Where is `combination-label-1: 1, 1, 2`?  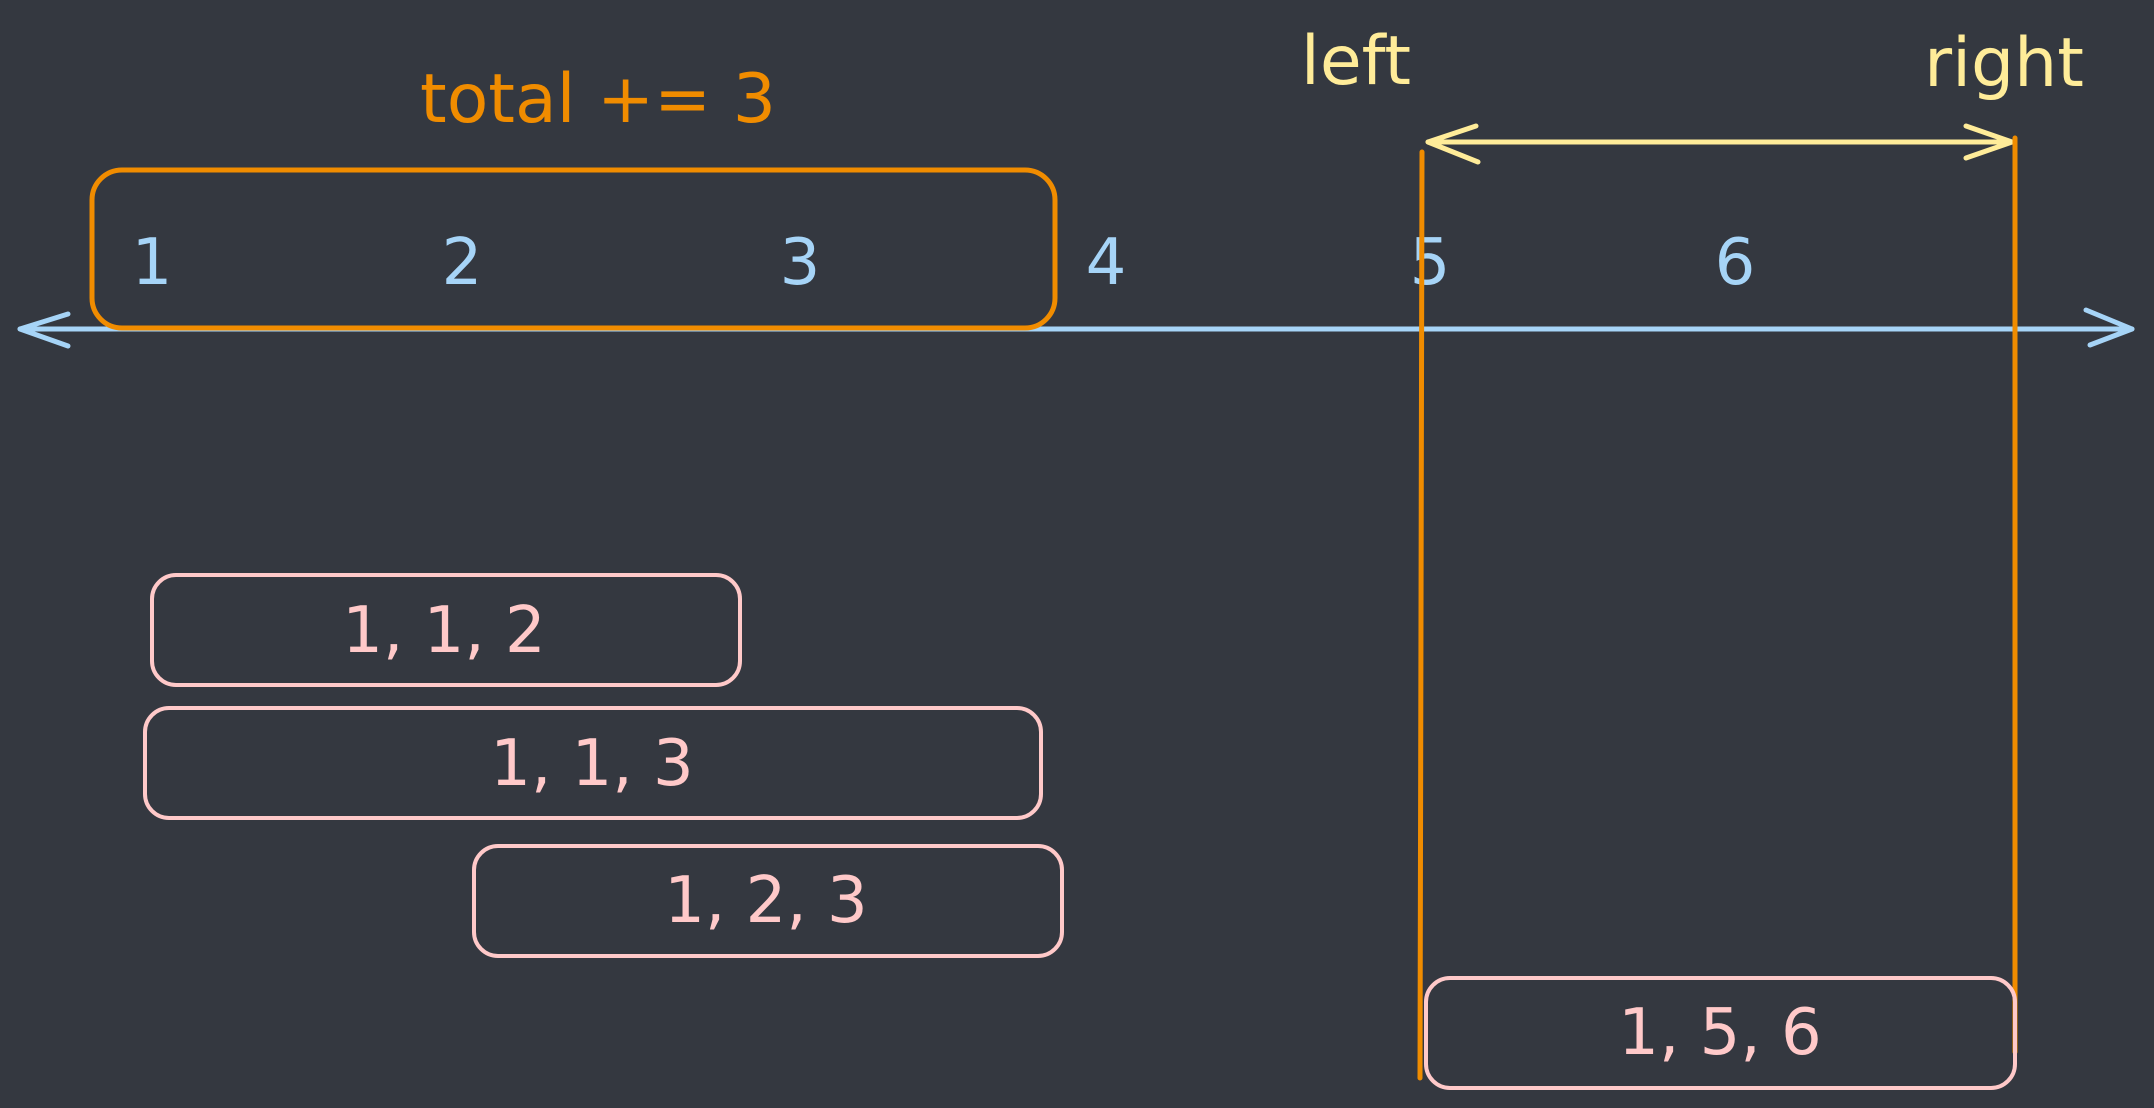 combination-label-1: 1, 1, 2 is located at coordinates (444, 631).